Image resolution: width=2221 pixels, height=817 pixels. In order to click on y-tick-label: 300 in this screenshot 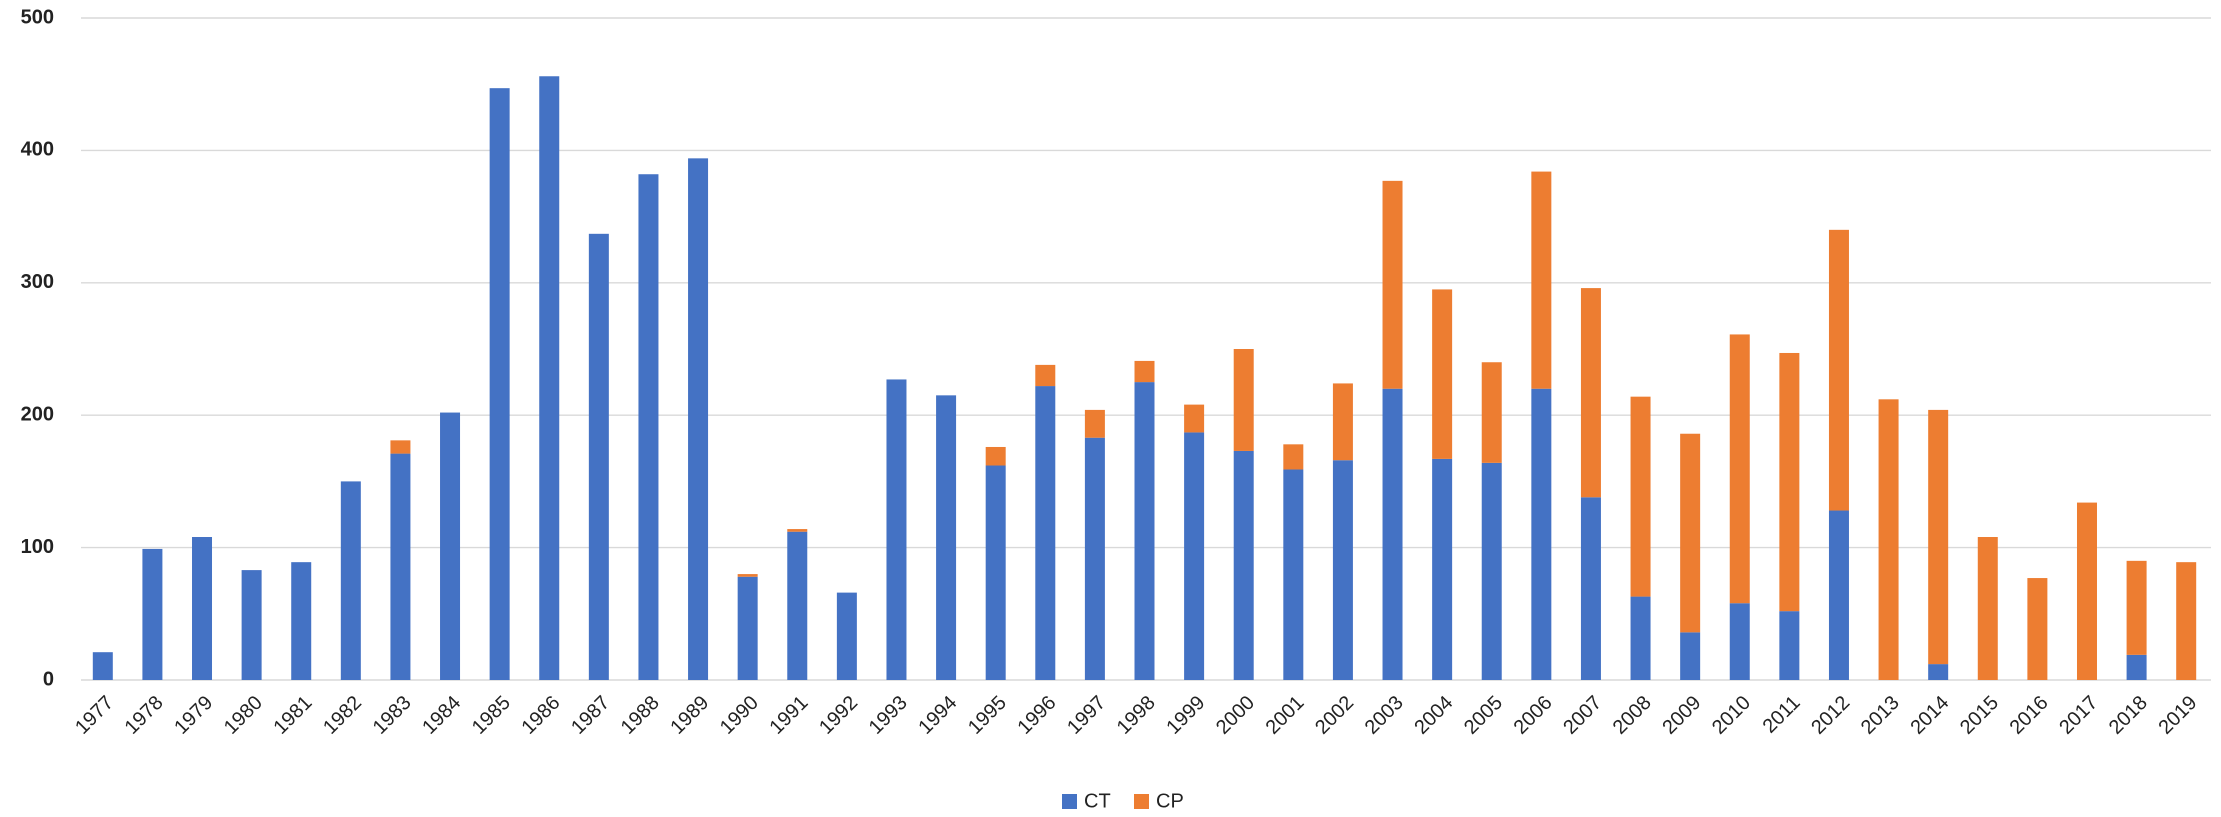, I will do `click(37, 282)`.